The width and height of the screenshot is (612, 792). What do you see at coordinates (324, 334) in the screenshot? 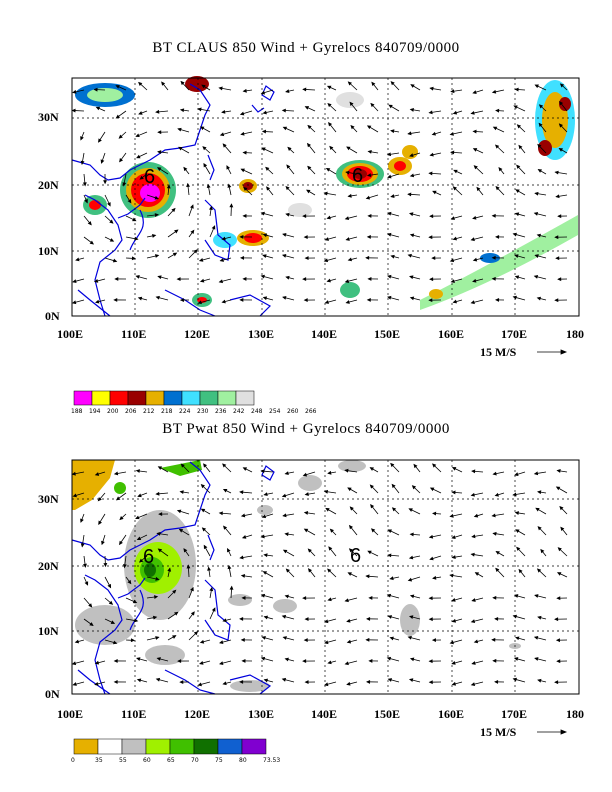
I see `panel1-xtick: 140E` at bounding box center [324, 334].